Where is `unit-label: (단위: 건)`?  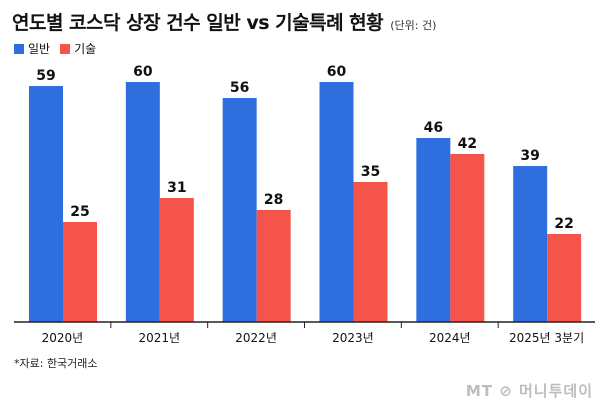
unit-label: (단위: 건) is located at coordinates (413, 25).